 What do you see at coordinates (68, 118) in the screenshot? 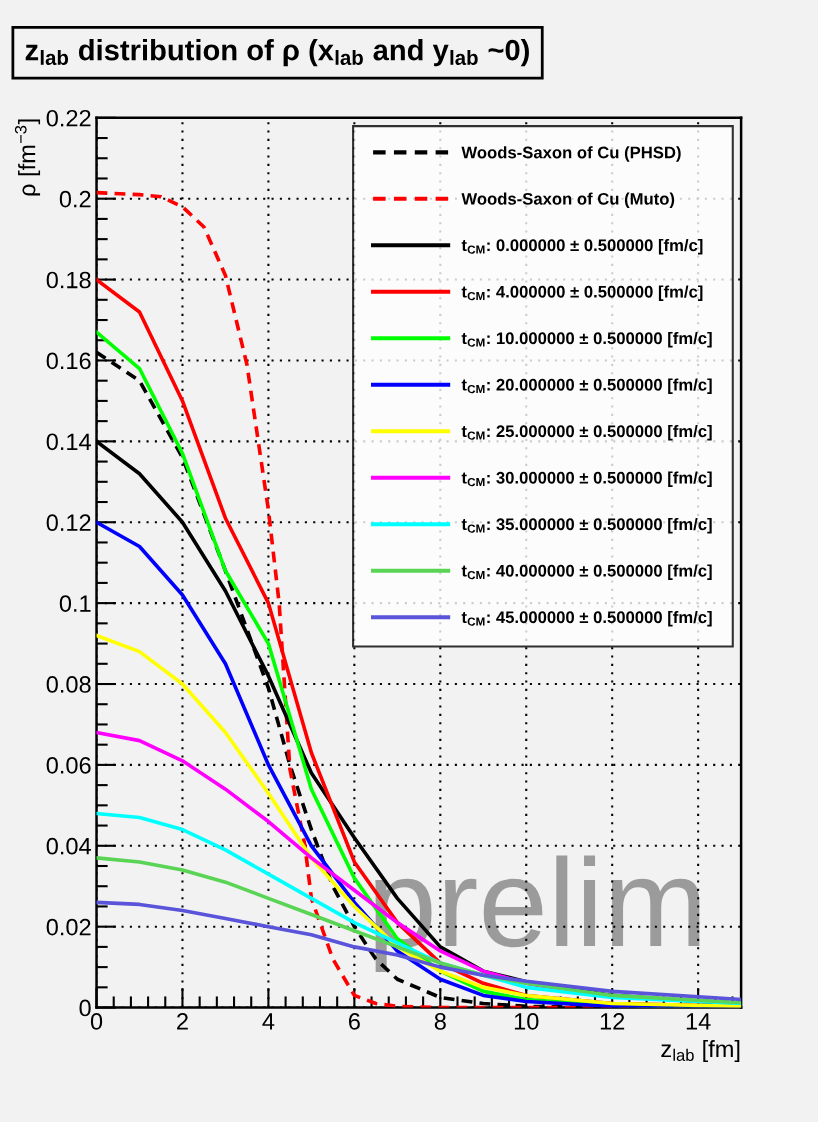
I see `y-tick-label: 0.22` at bounding box center [68, 118].